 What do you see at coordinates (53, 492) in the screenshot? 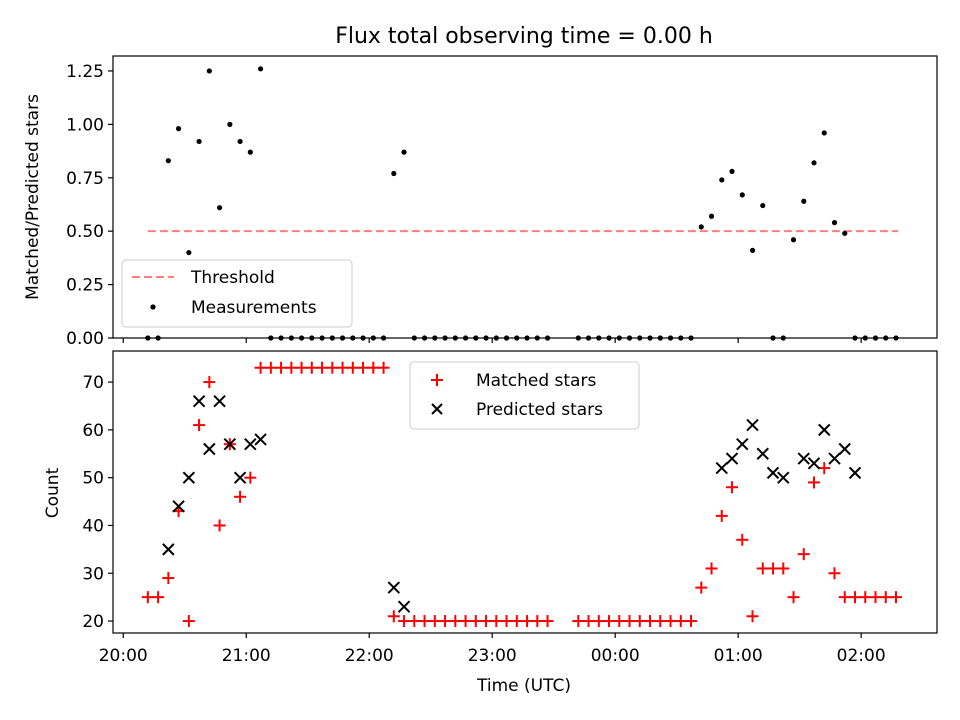
I see `bottom-y-axis-label: Count` at bounding box center [53, 492].